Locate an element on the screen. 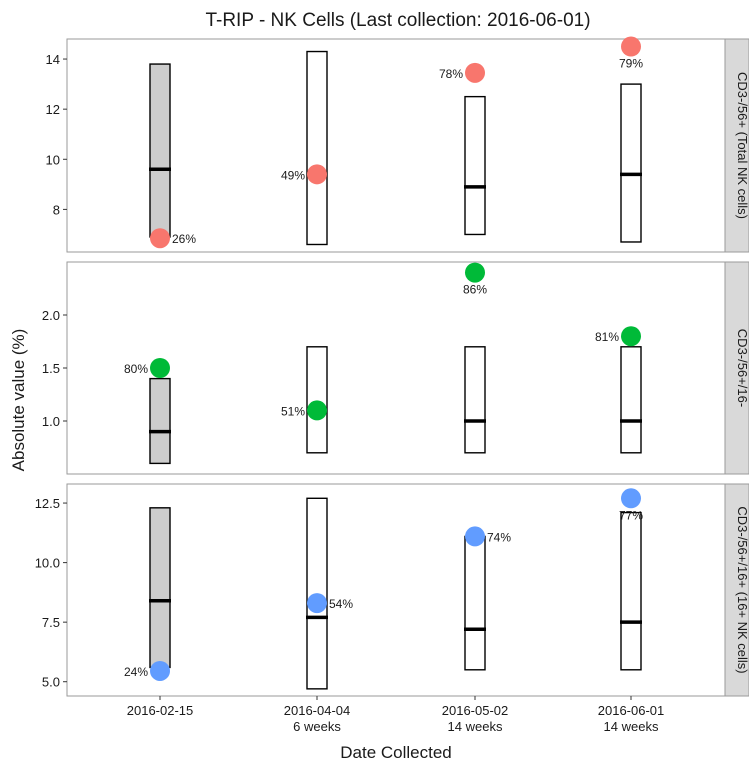 The image size is (749, 764). y-tick-label: 10.0 is located at coordinates (47, 563).